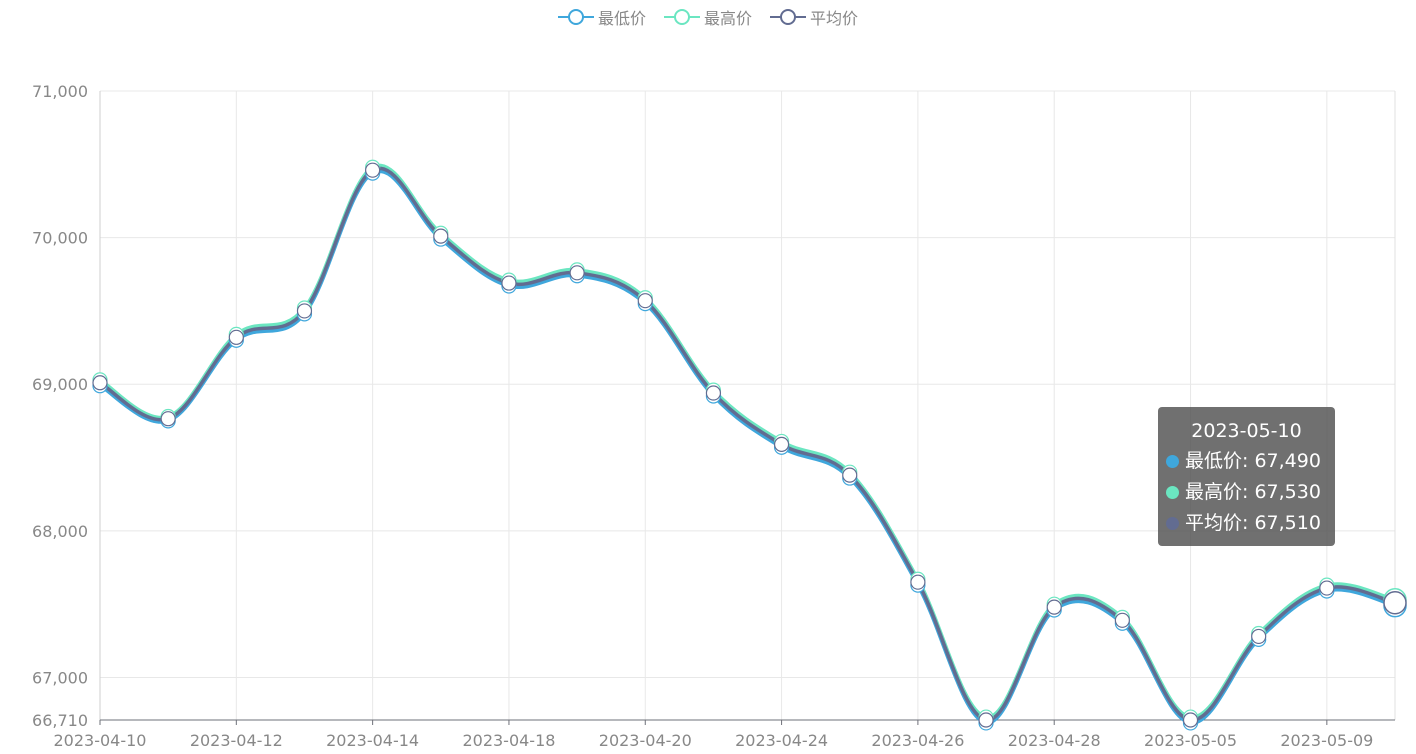 Image resolution: width=1416 pixels, height=754 pixels. What do you see at coordinates (60, 531) in the screenshot?
I see `y-tick-label: 68,000` at bounding box center [60, 531].